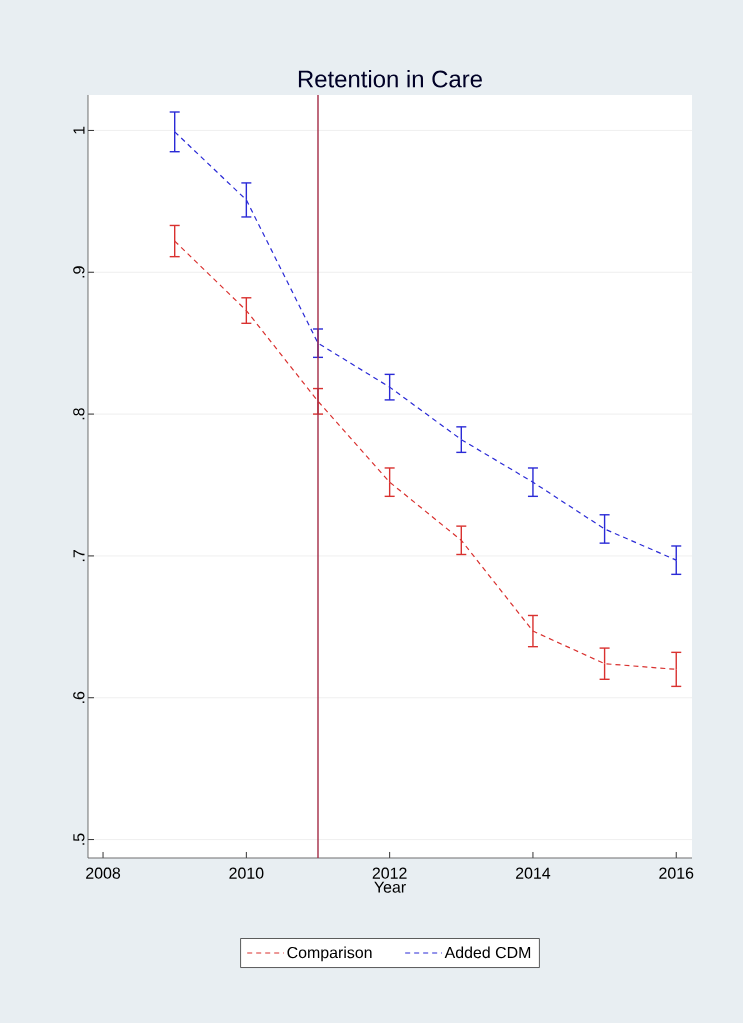 Image resolution: width=743 pixels, height=1023 pixels. What do you see at coordinates (79, 272) in the screenshot?
I see `y-tick-label: .9` at bounding box center [79, 272].